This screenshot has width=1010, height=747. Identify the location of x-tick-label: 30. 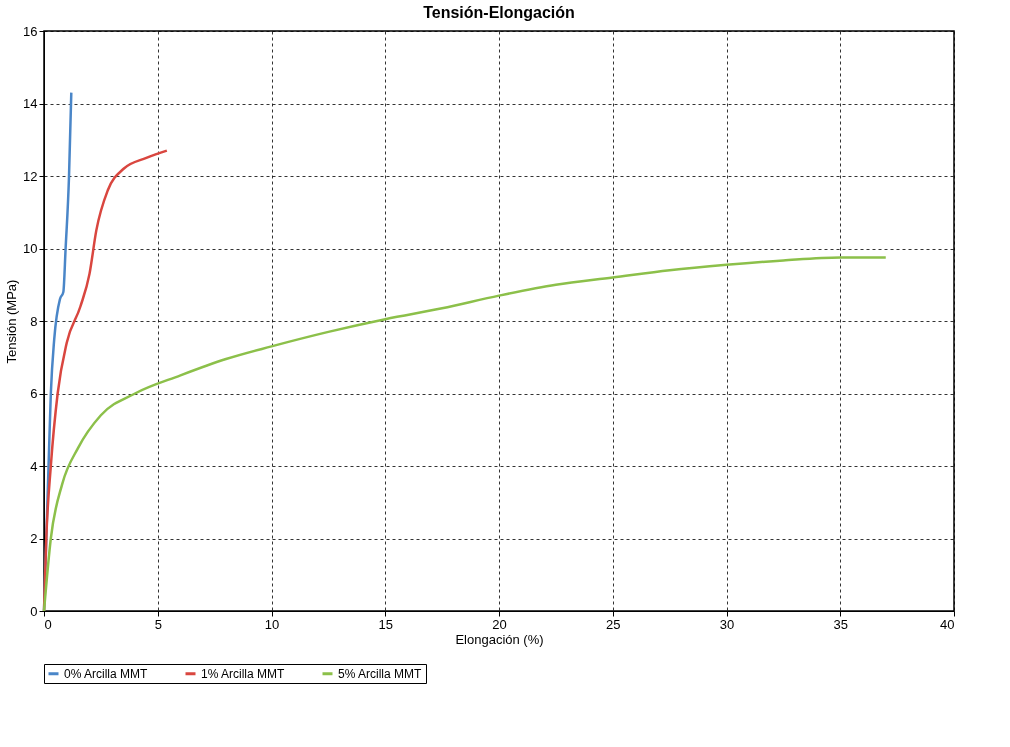
(727, 624).